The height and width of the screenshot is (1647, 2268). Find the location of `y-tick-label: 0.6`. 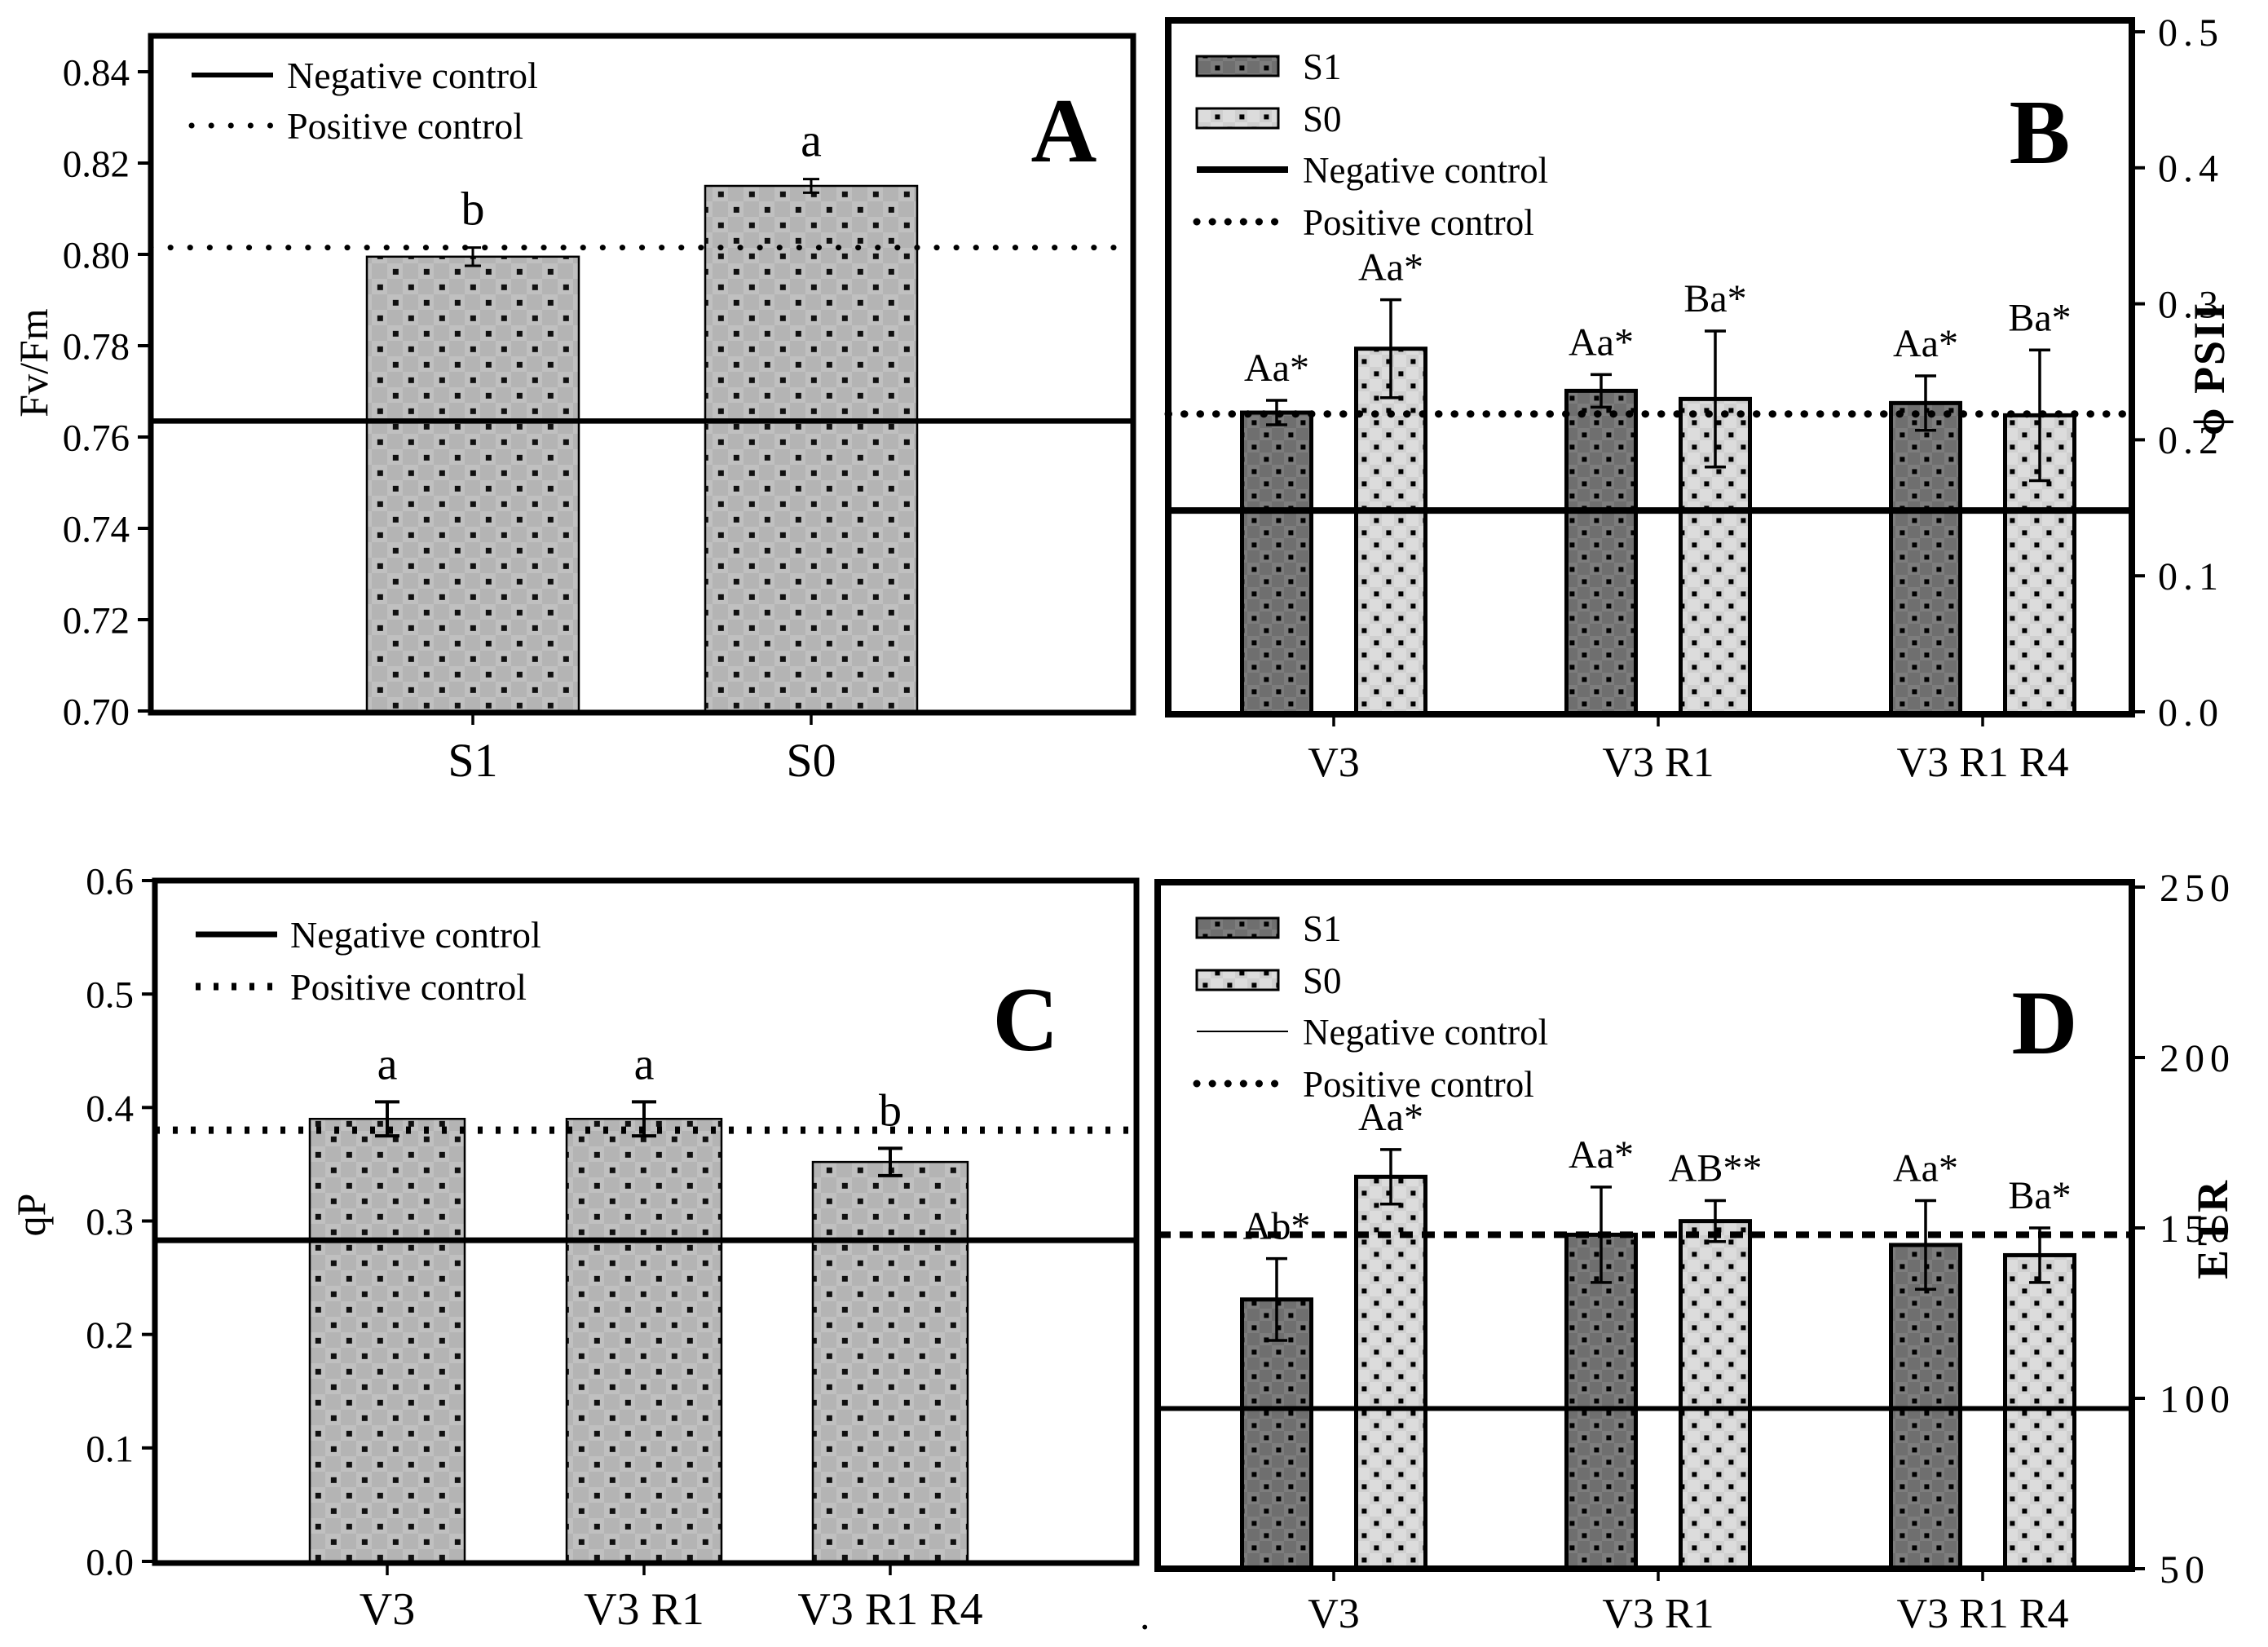

y-tick-label: 0.6 is located at coordinates (110, 881).